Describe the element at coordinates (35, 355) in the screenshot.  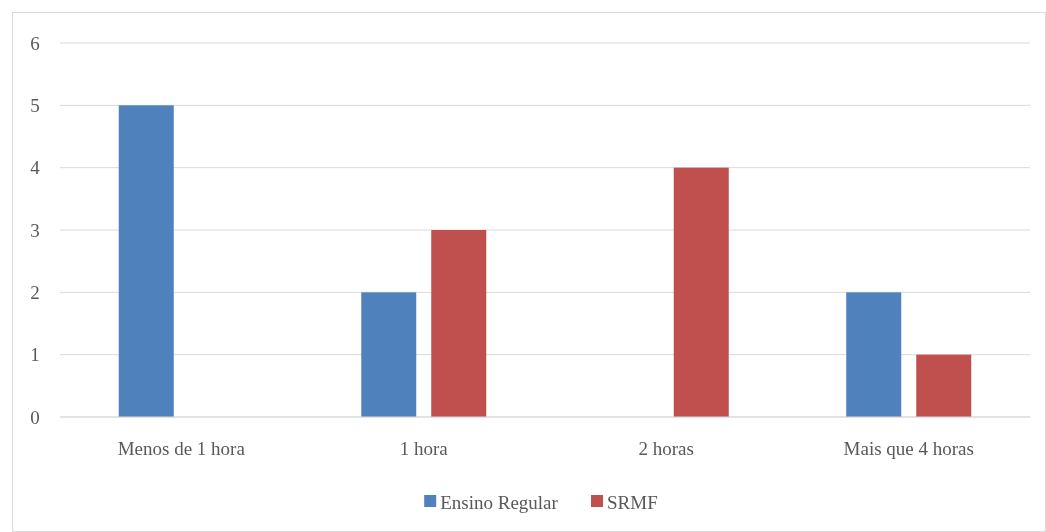
I see `y-tick-label: 1` at that location.